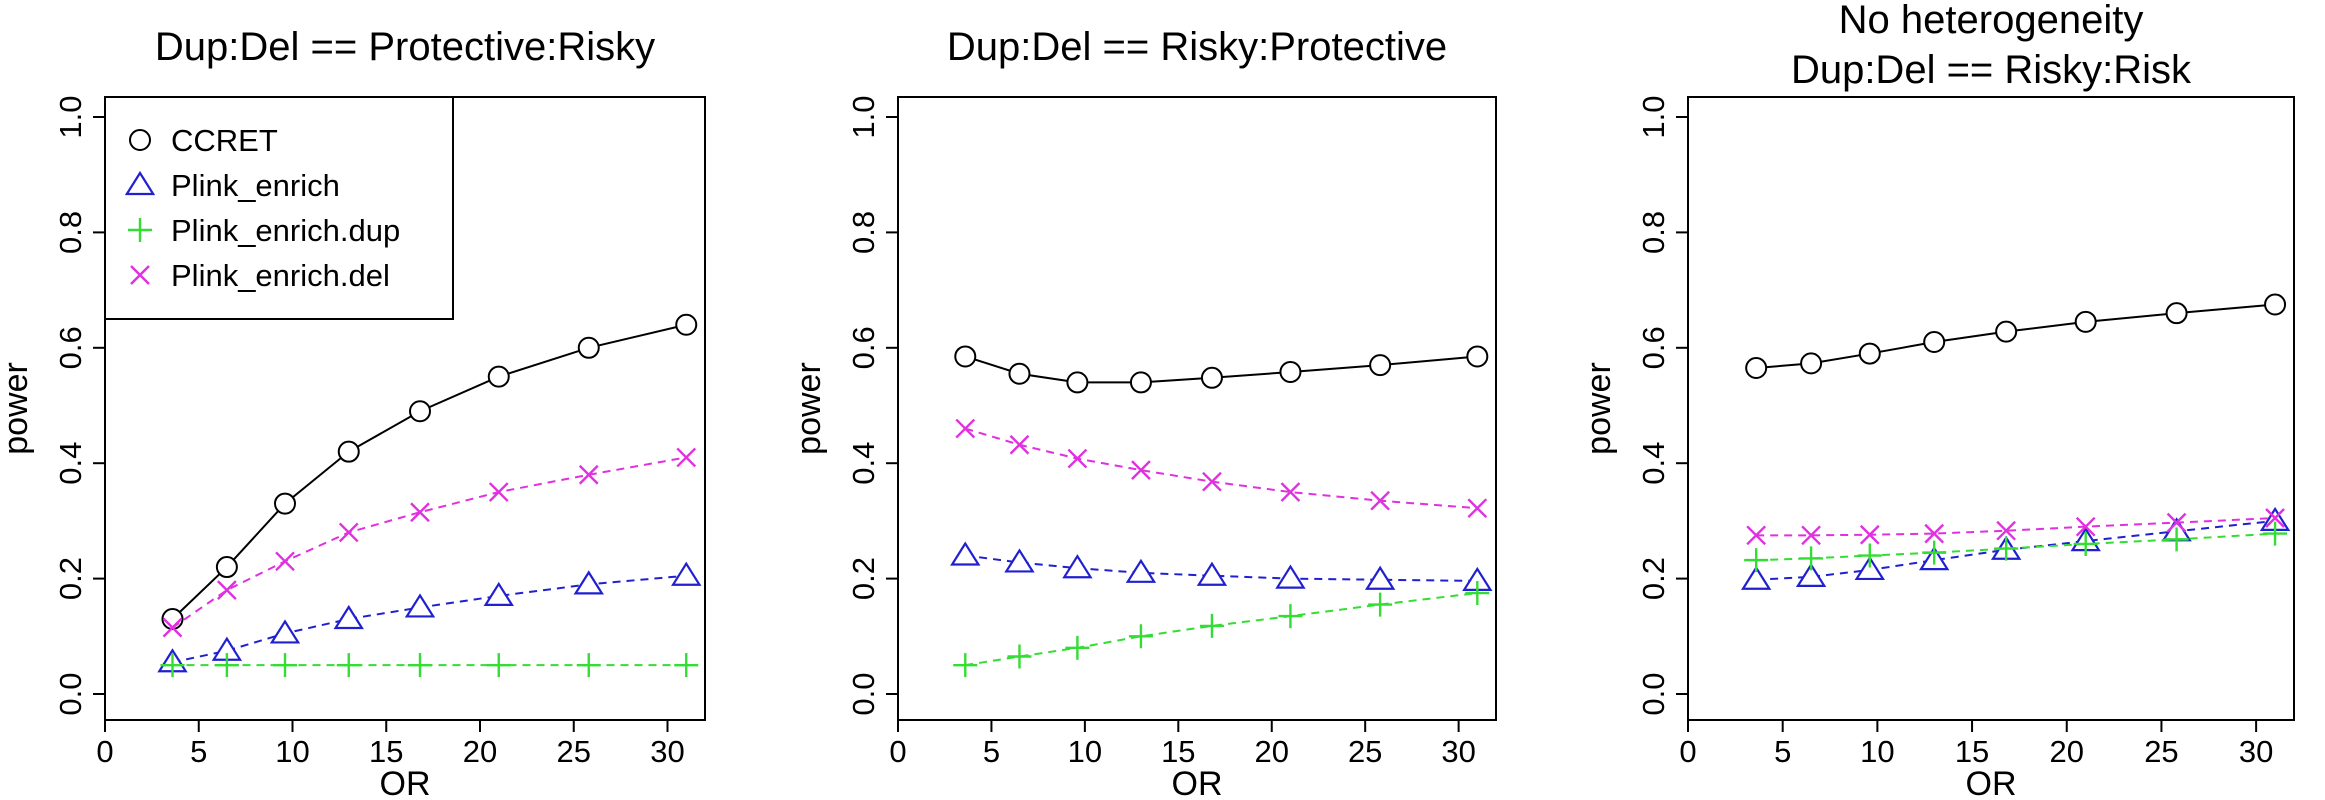  I want to click on x-tick-label: 25, so click(1365, 751).